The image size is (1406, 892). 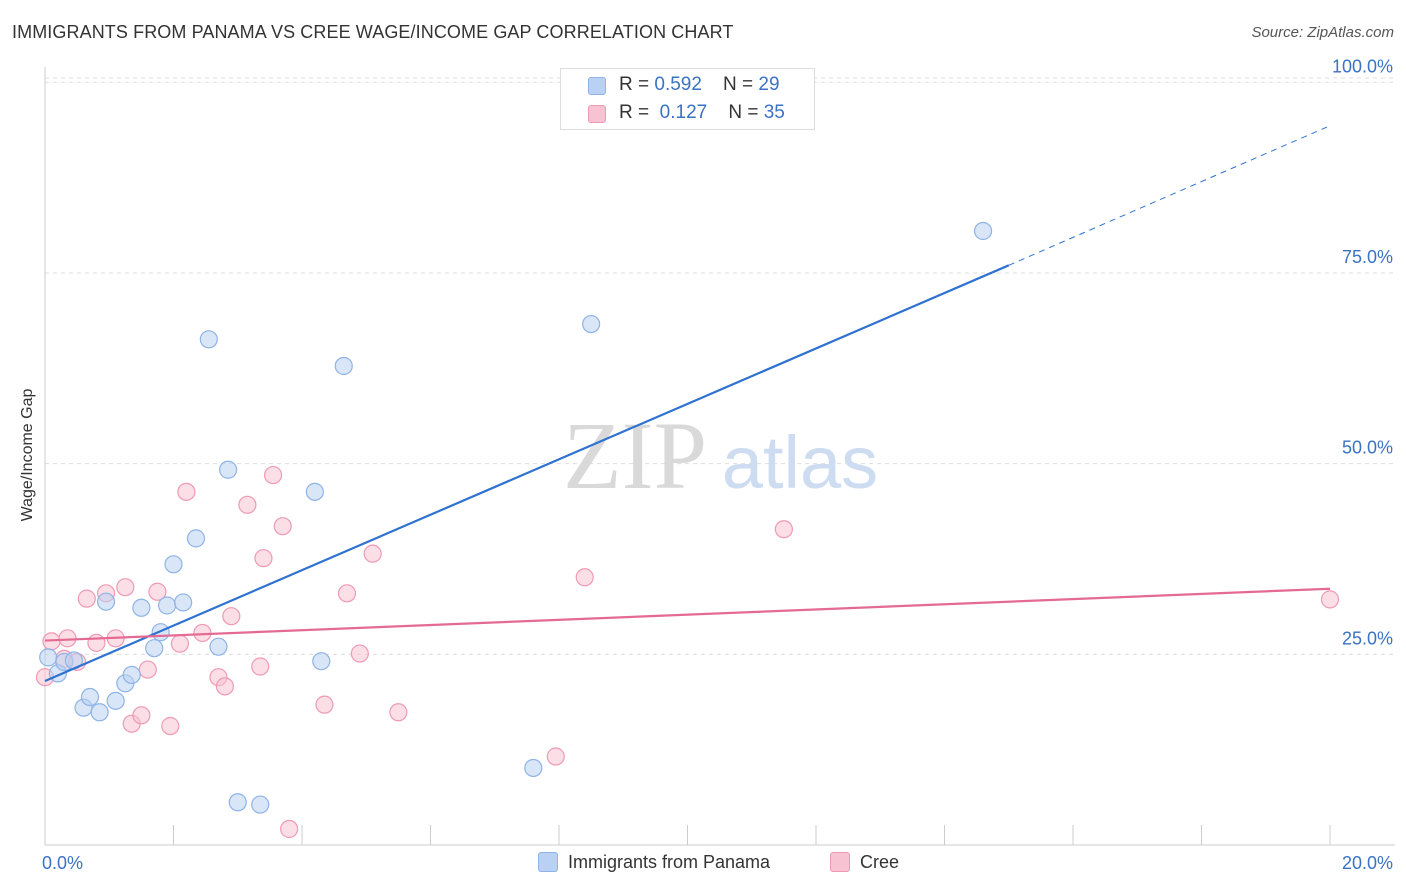 What do you see at coordinates (1169, 195) in the screenshot?
I see `trendline-extension-panama` at bounding box center [1169, 195].